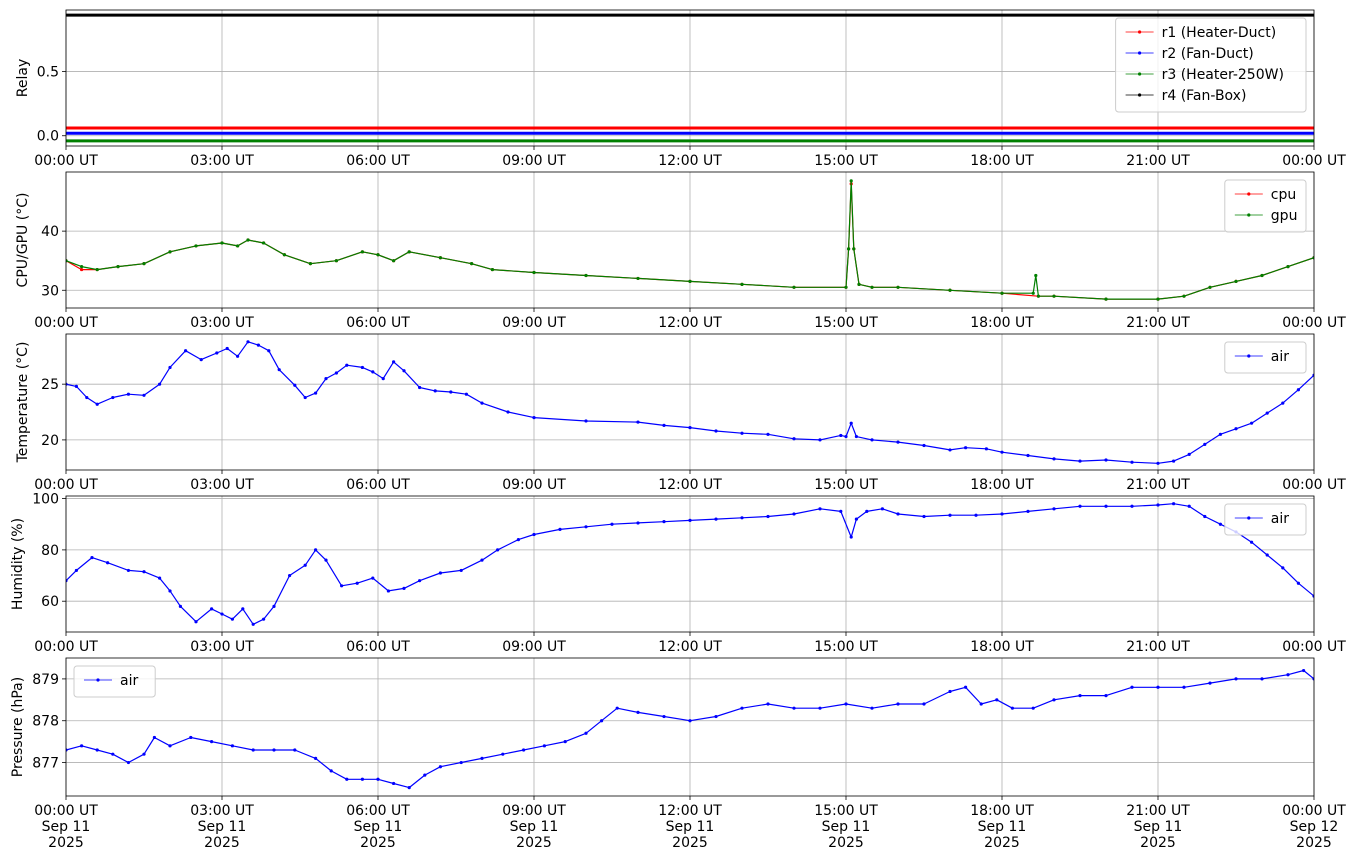 The width and height of the screenshot is (1355, 861). What do you see at coordinates (534, 485) in the screenshot?
I see `x-tick-label-line: 09:00 UT` at bounding box center [534, 485].